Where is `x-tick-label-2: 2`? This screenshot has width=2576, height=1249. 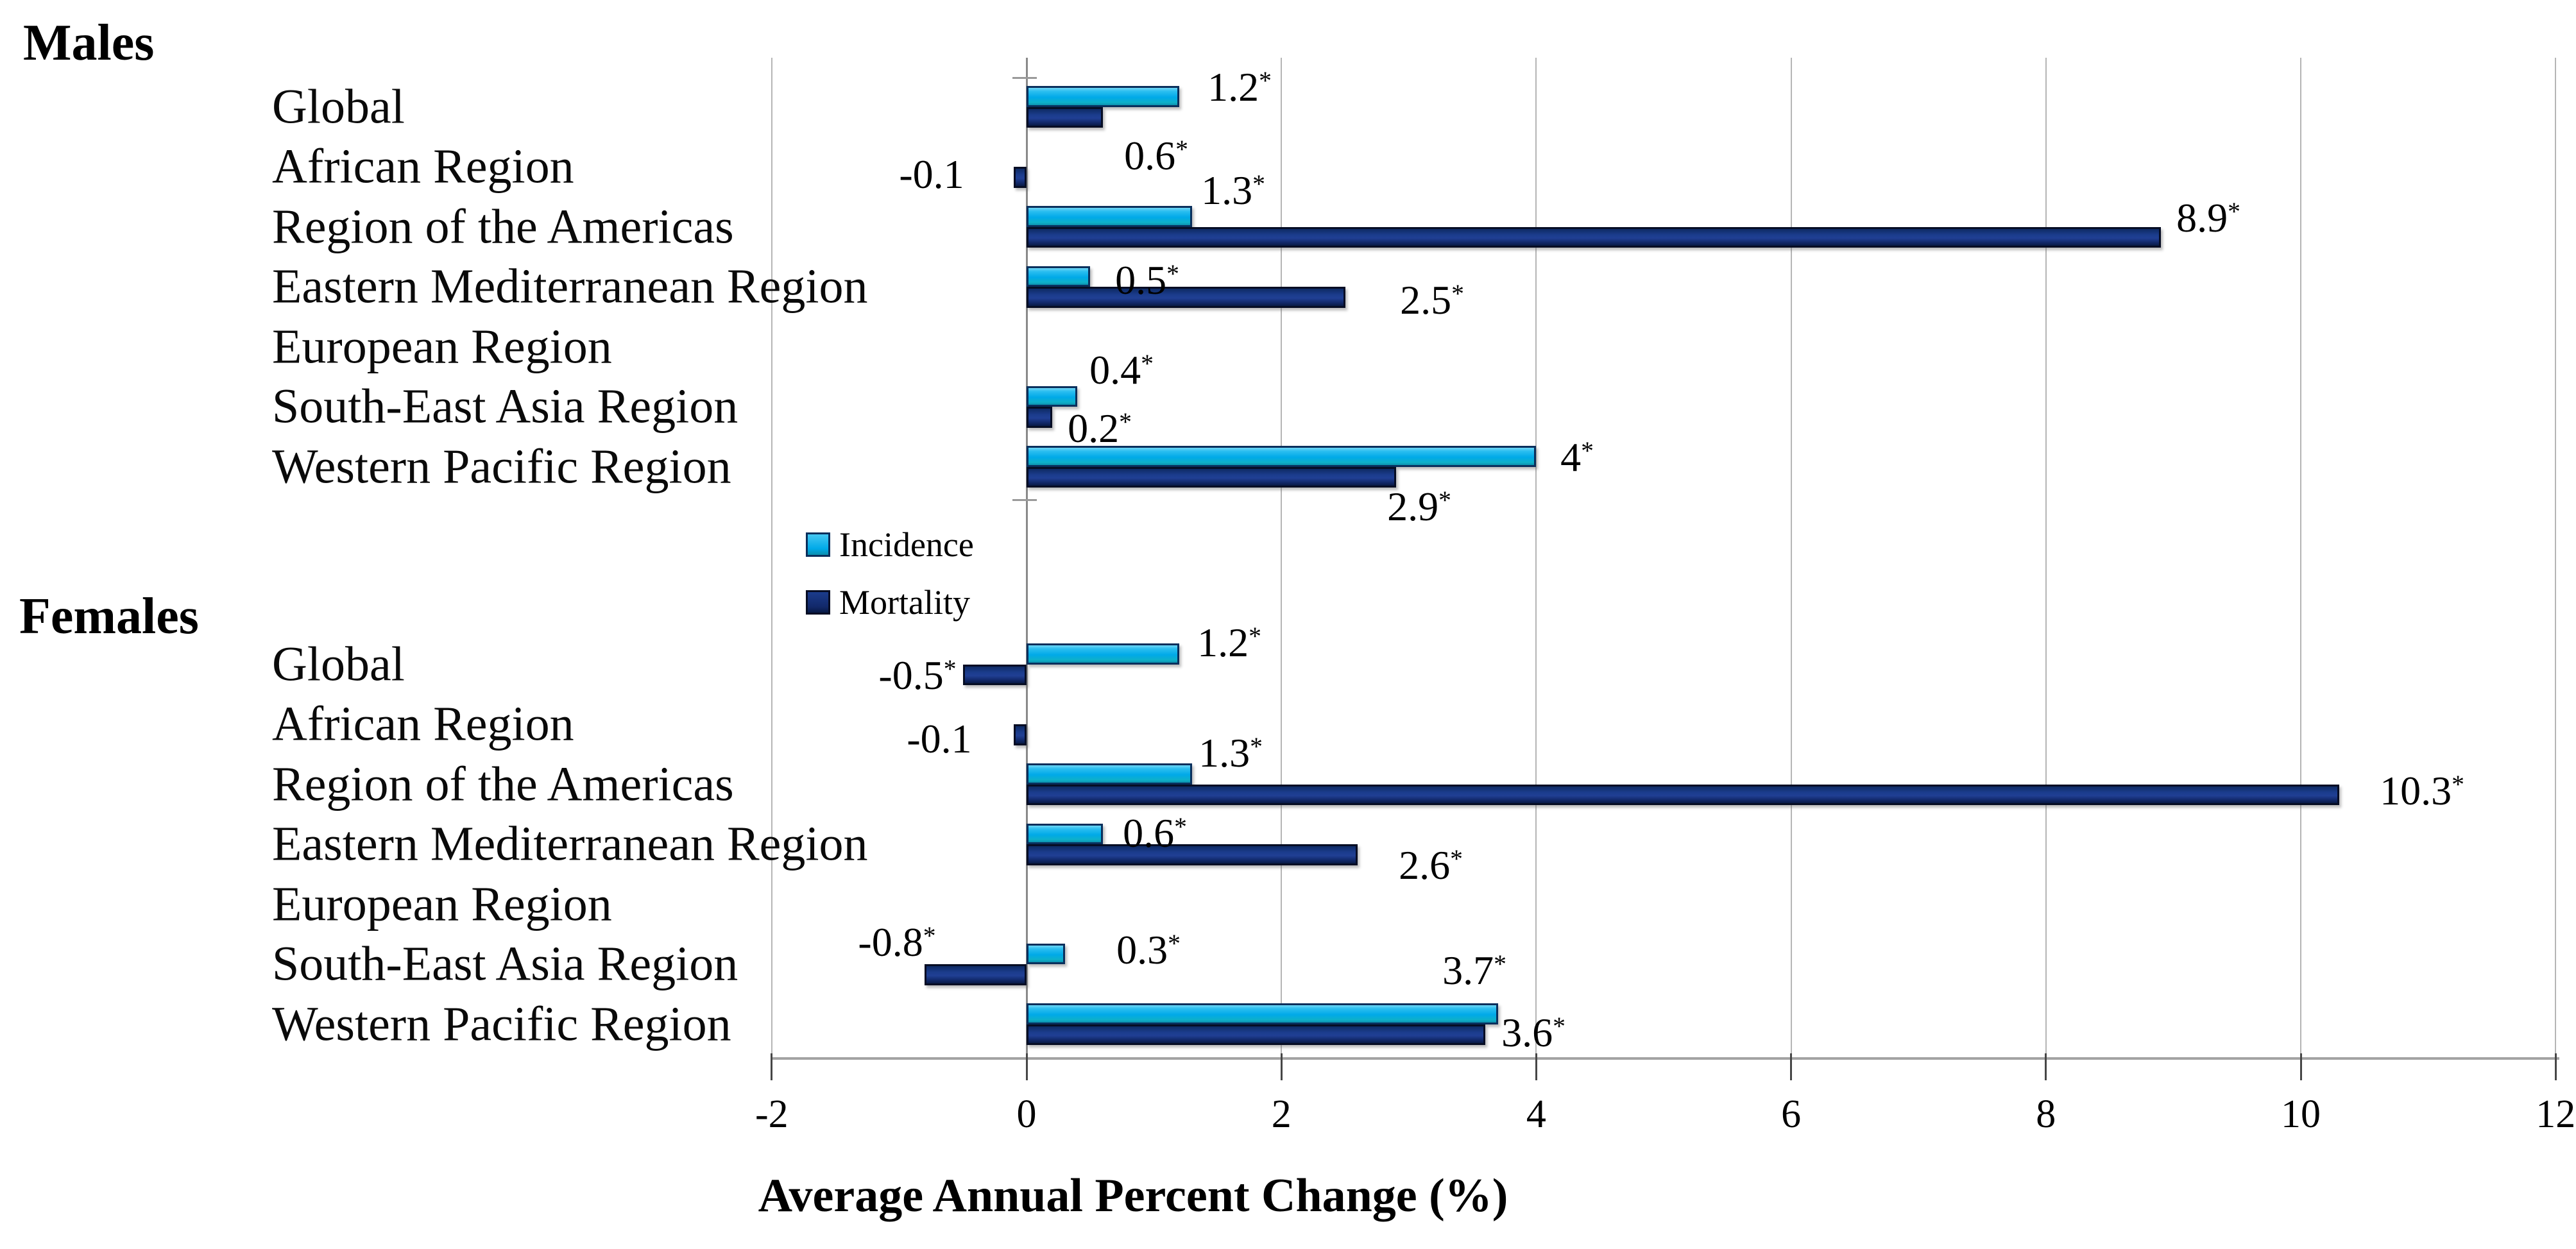
x-tick-label-2: 2 is located at coordinates (1281, 1114).